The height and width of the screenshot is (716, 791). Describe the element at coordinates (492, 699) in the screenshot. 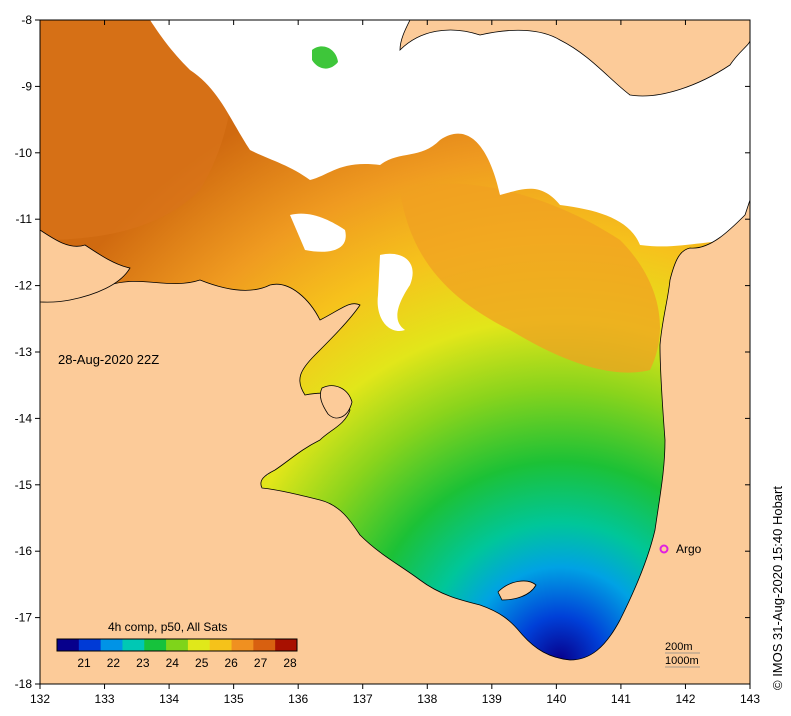

I see `lon-tick-label: 139` at that location.